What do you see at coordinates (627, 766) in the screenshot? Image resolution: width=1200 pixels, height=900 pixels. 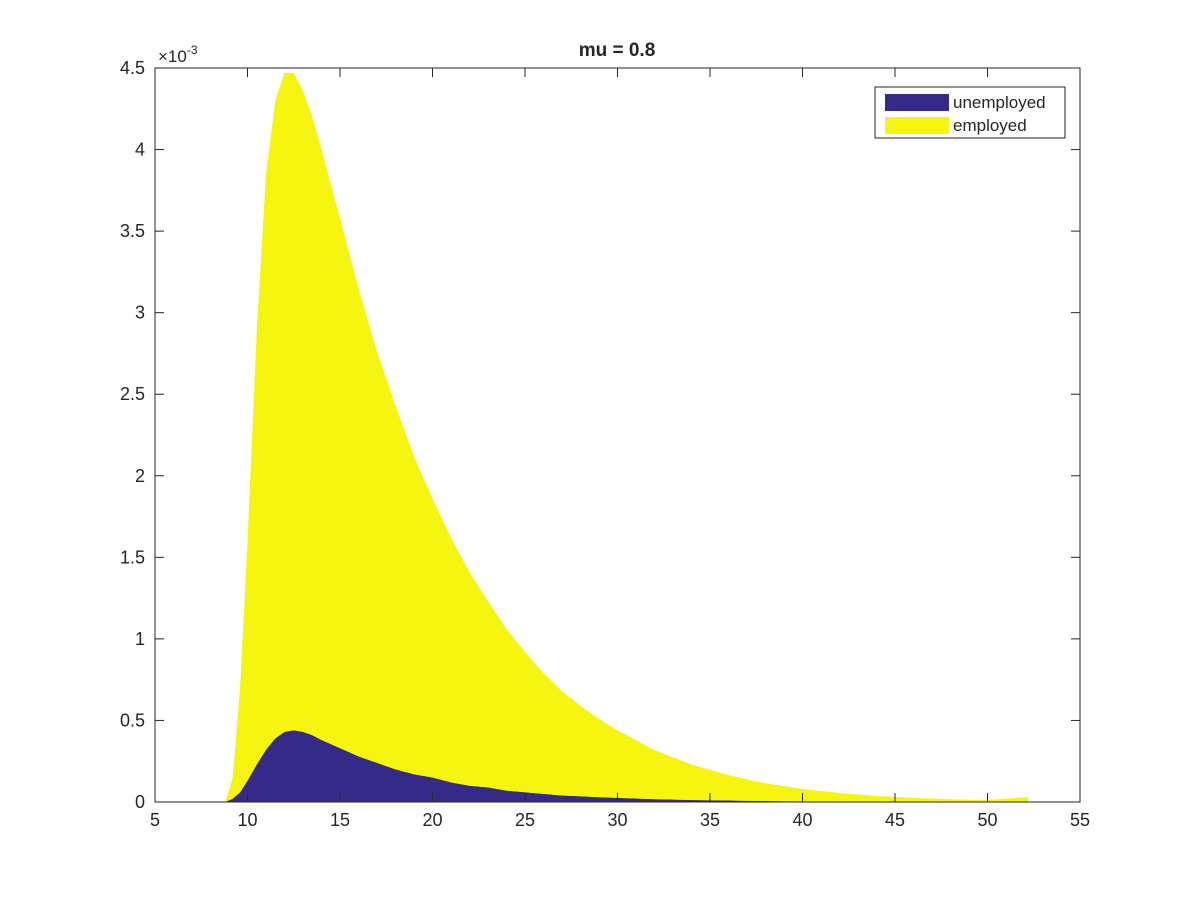 I see `area-unemployed` at bounding box center [627, 766].